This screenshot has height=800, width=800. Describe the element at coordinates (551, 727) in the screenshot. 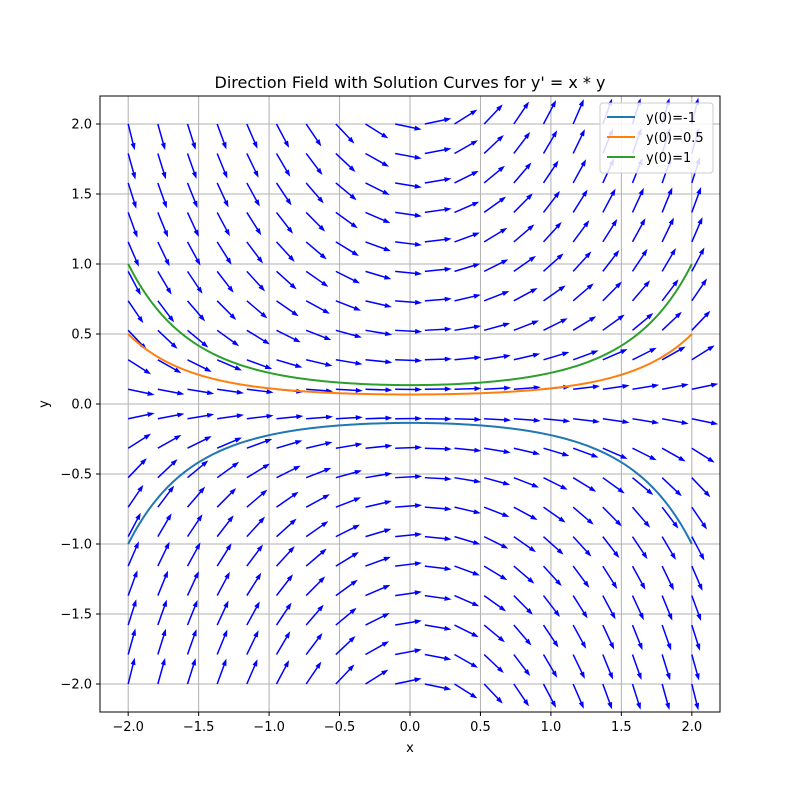

I see `x-tick-label: 1.0` at that location.